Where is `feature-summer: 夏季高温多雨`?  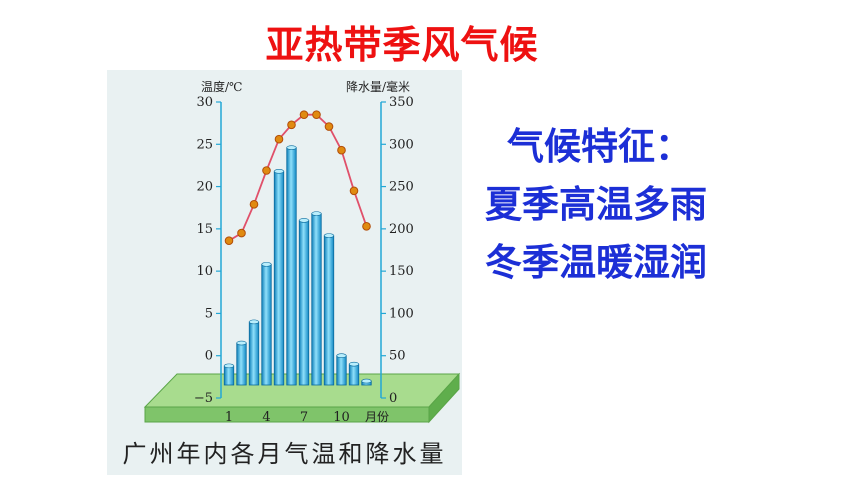
feature-summer: 夏季高温多雨 is located at coordinates (596, 204).